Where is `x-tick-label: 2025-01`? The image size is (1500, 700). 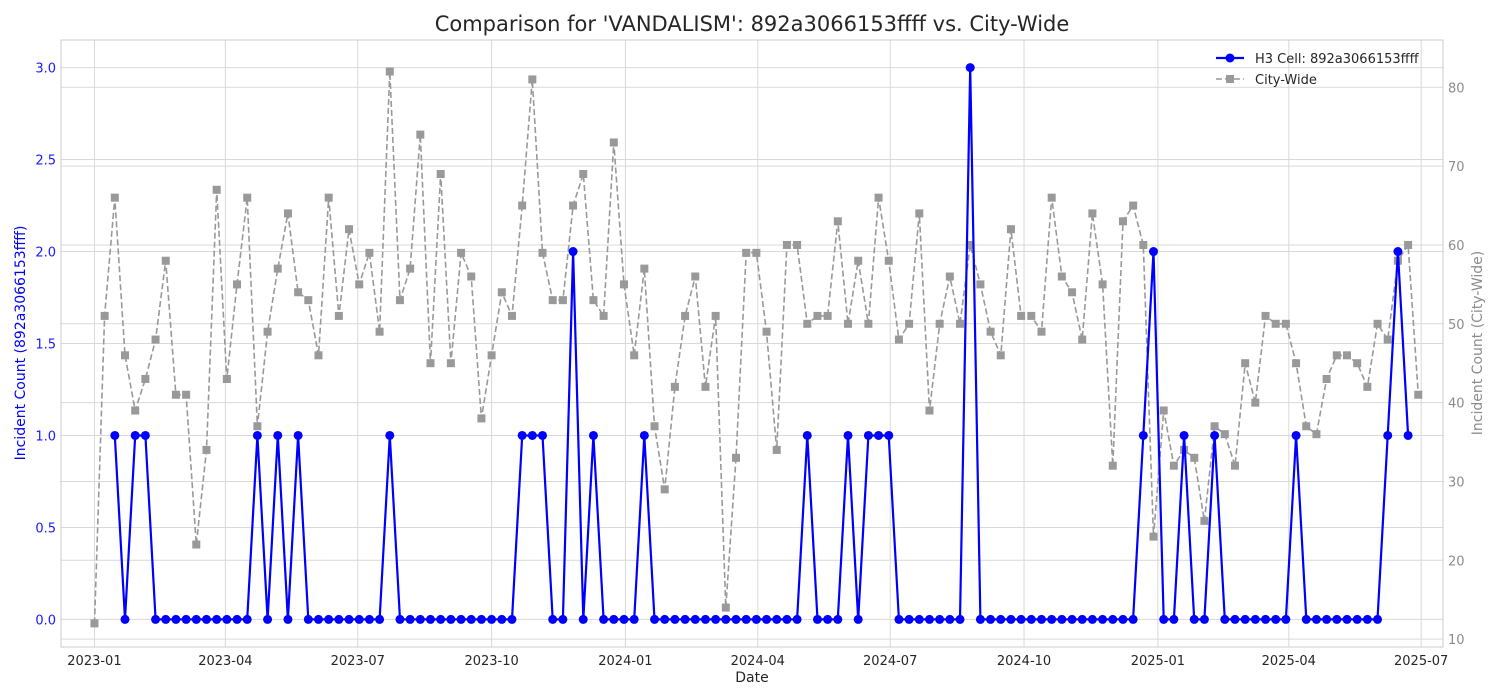 x-tick-label: 2025-01 is located at coordinates (1158, 661).